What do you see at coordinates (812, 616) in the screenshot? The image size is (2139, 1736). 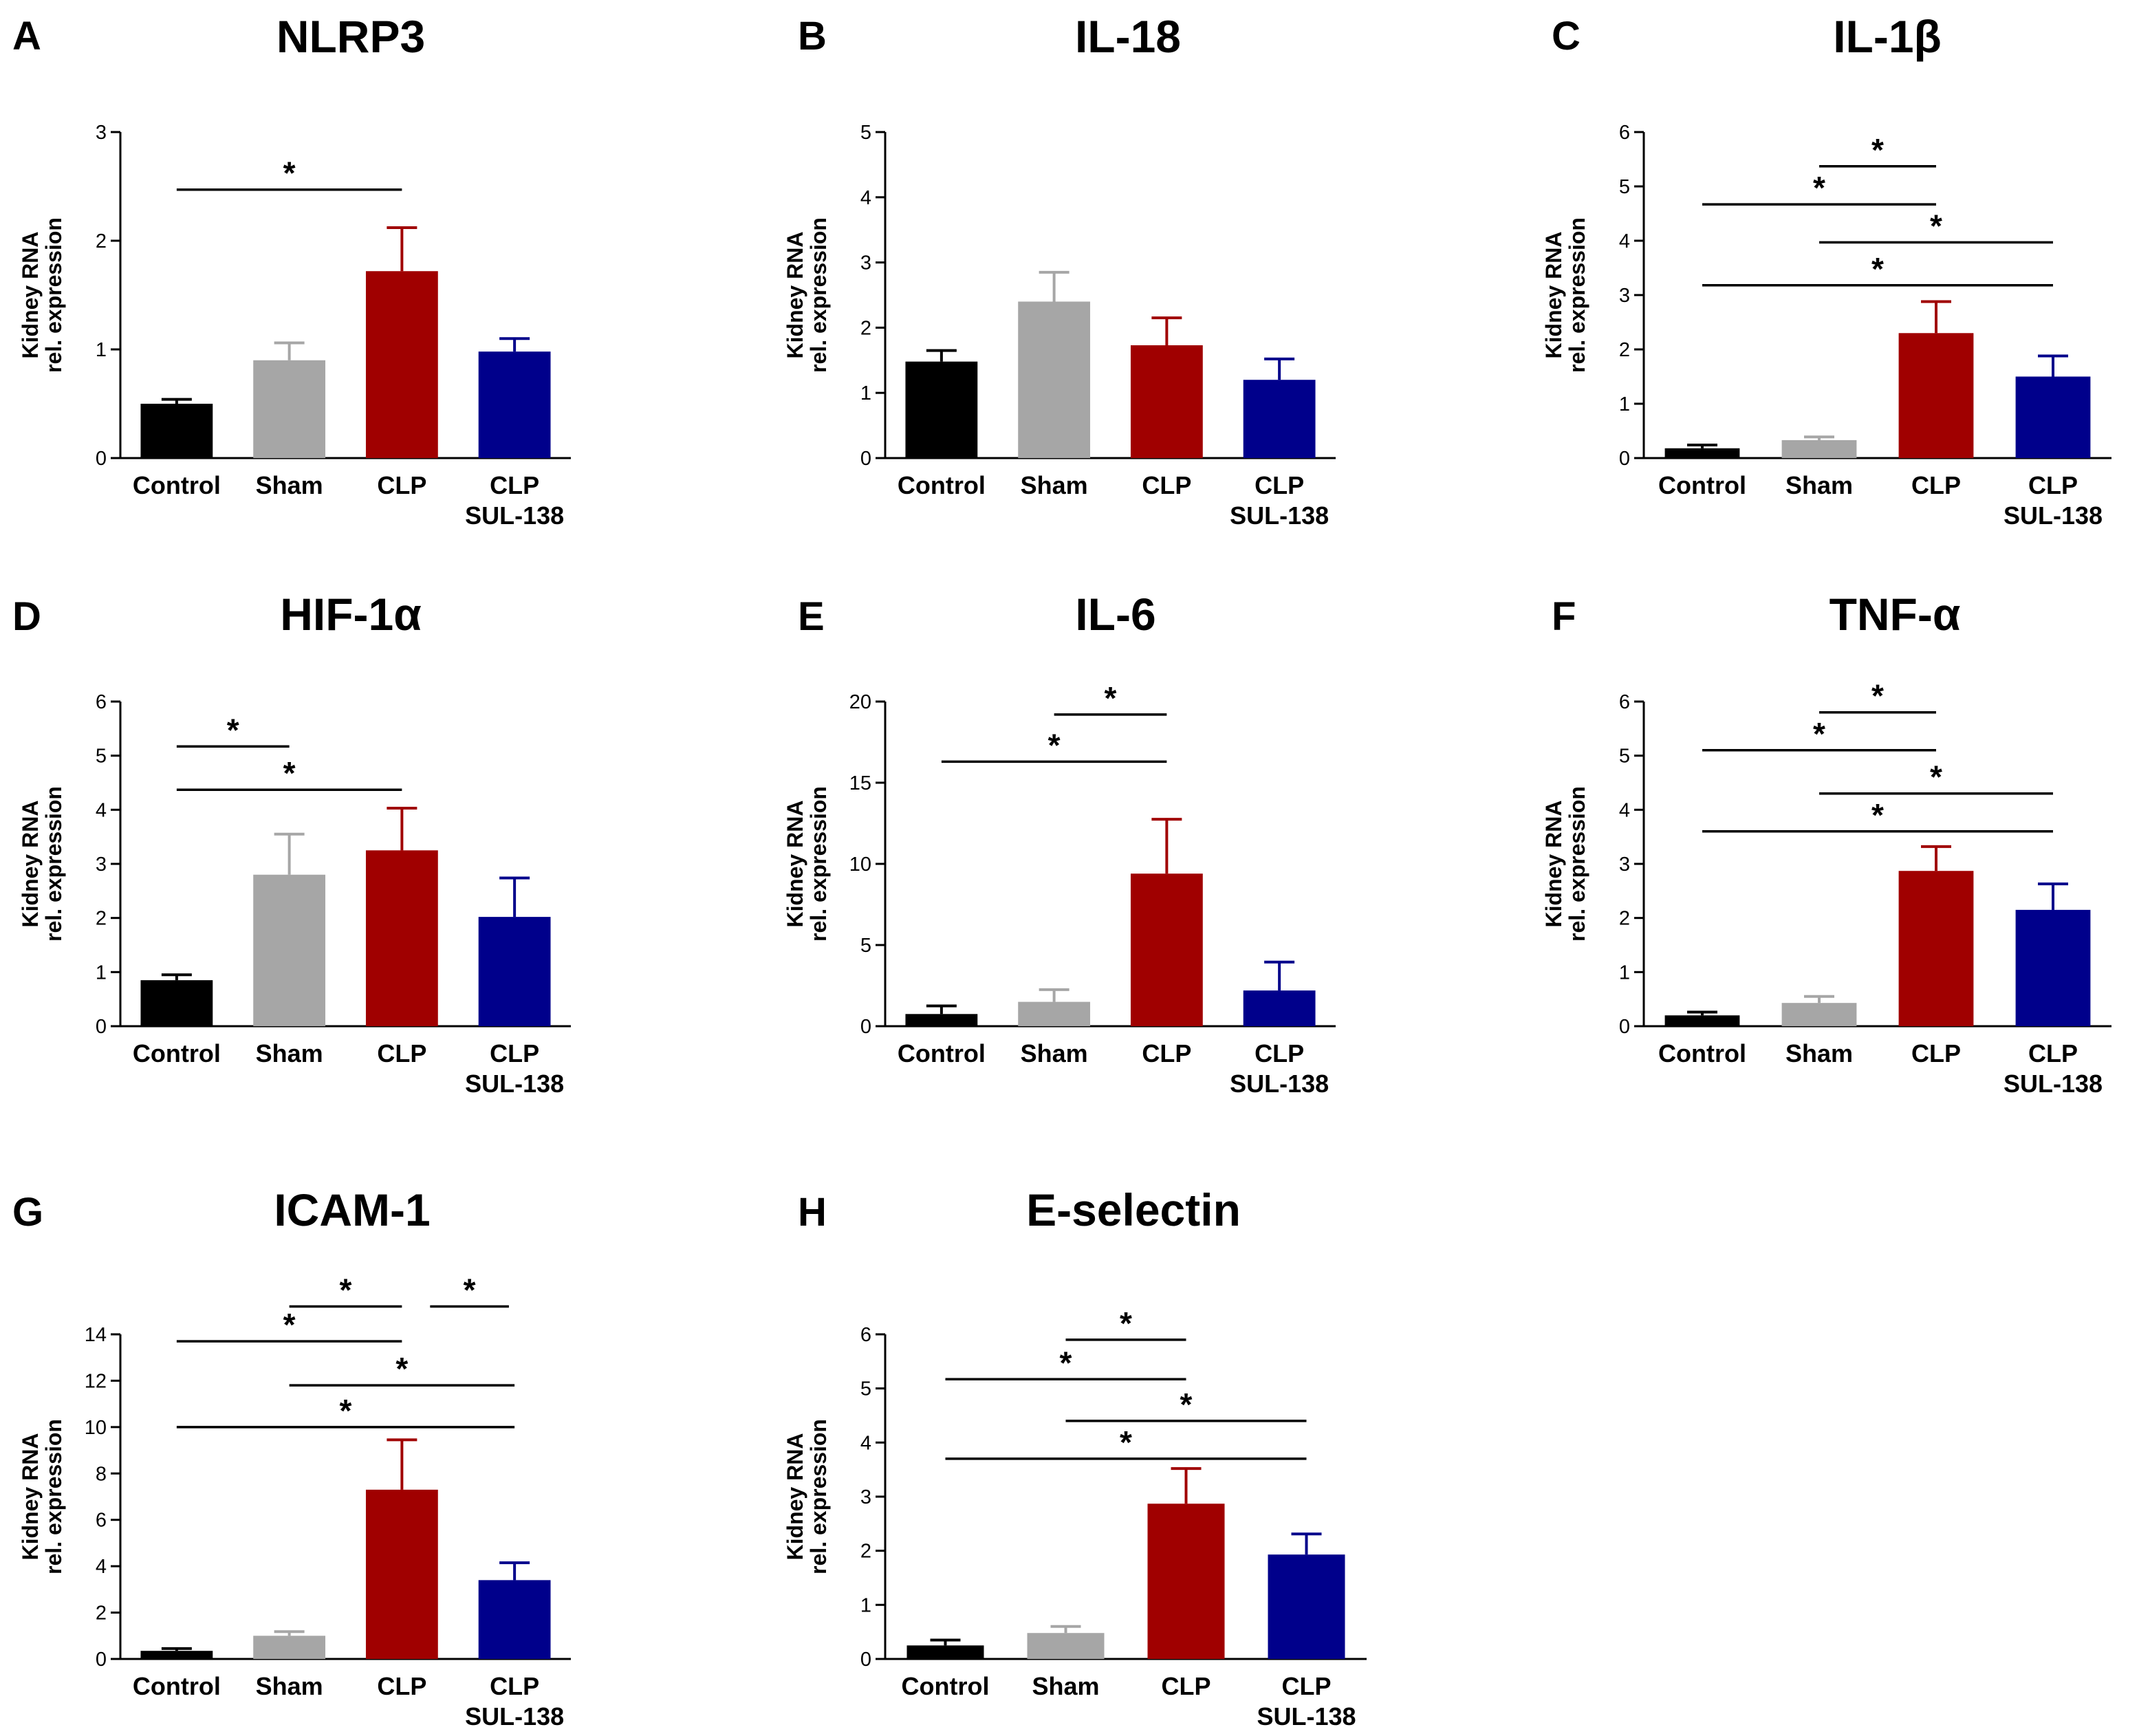 I see `panel-letter: E` at bounding box center [812, 616].